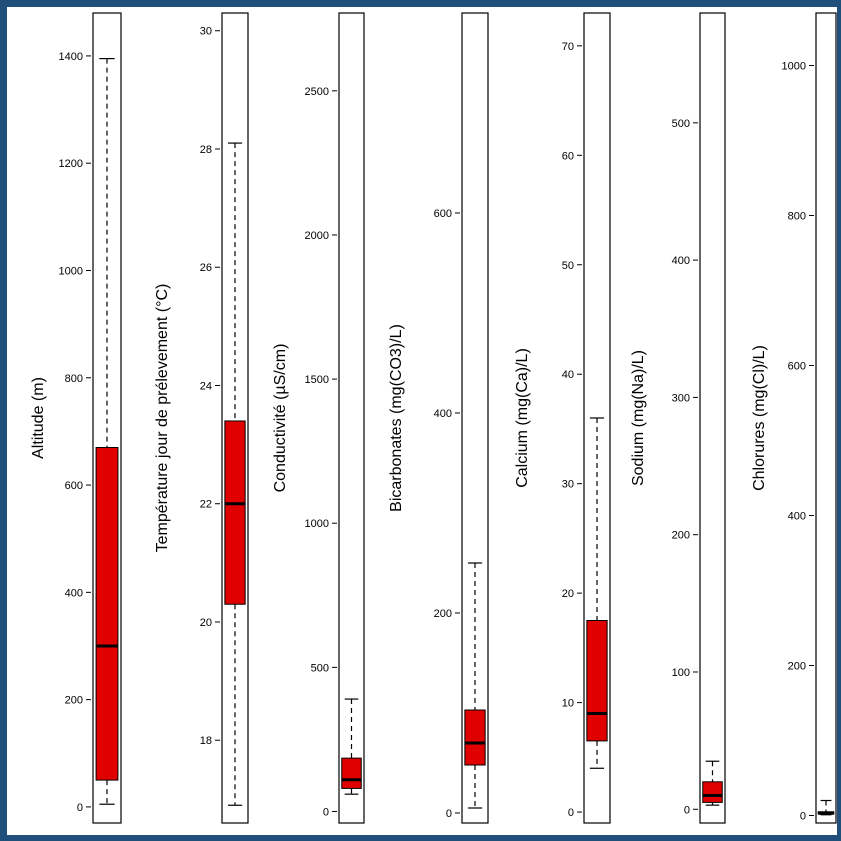  What do you see at coordinates (681, 536) in the screenshot?
I see `panel-6-tick-label-2: 200` at bounding box center [681, 536].